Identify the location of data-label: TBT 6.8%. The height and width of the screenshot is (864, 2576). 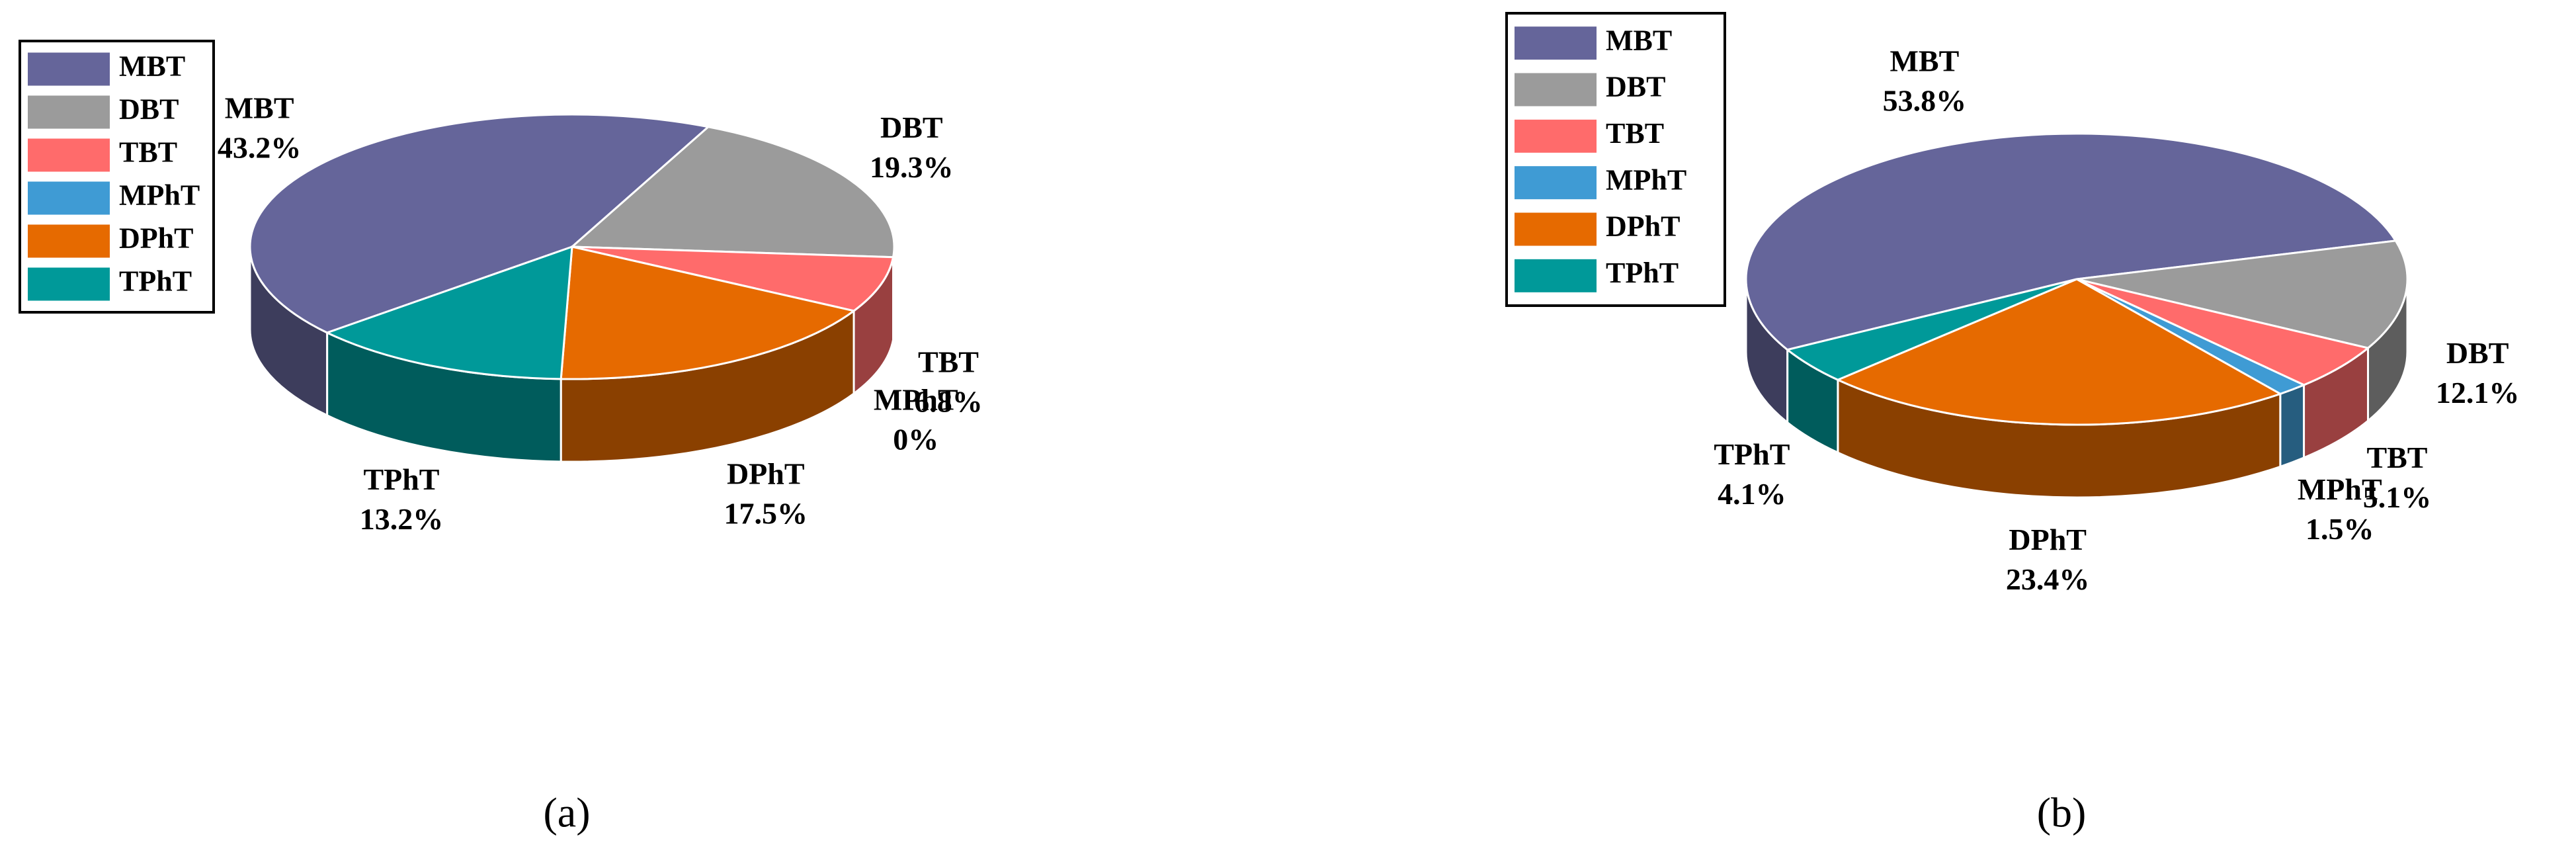
(948, 382).